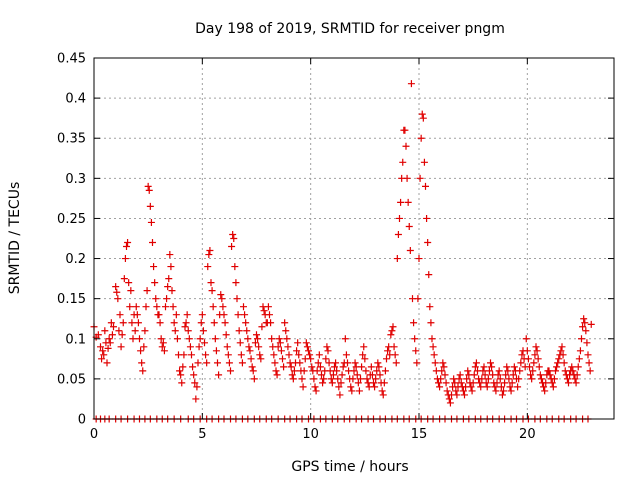 This screenshot has width=640, height=480. What do you see at coordinates (15, 238) in the screenshot?
I see `y-axis-title: SRMTID / TECUs` at bounding box center [15, 238].